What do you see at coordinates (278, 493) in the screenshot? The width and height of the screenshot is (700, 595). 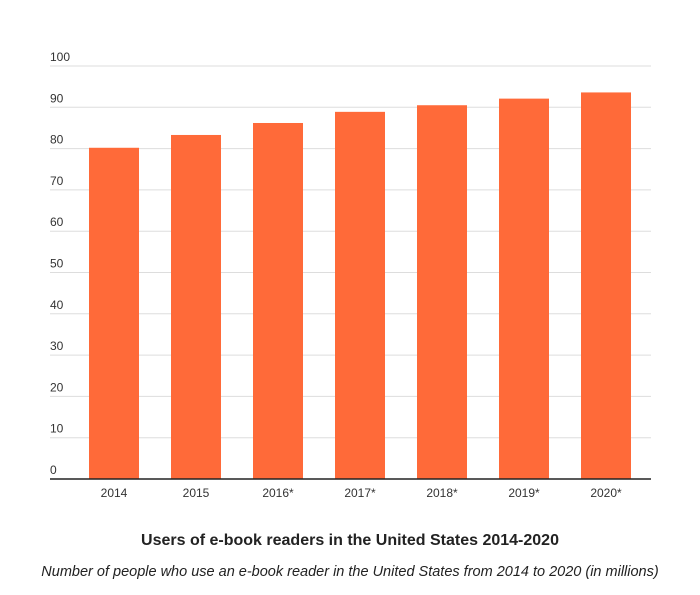 I see `x-tick-label: 2016*` at bounding box center [278, 493].